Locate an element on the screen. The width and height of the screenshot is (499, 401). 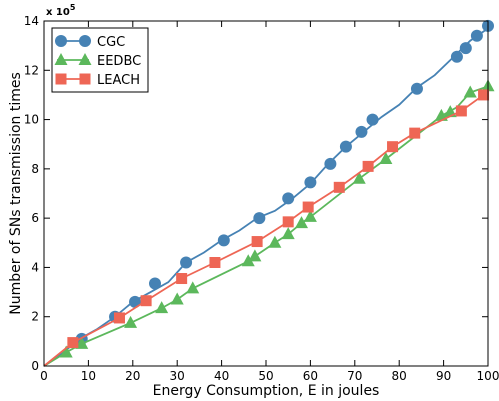
x-tick-label: 50 is located at coordinates (265, 376).